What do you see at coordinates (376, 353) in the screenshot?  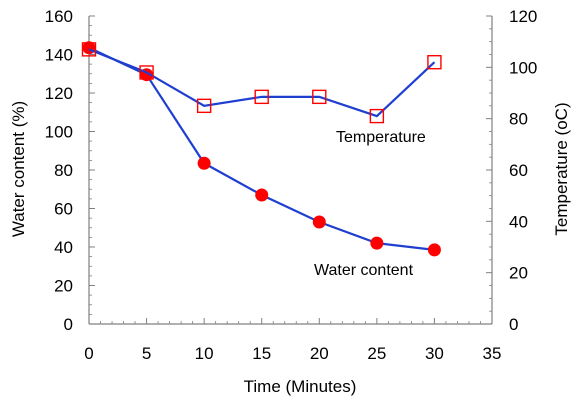 I see `x-tick-label: 25` at bounding box center [376, 353].